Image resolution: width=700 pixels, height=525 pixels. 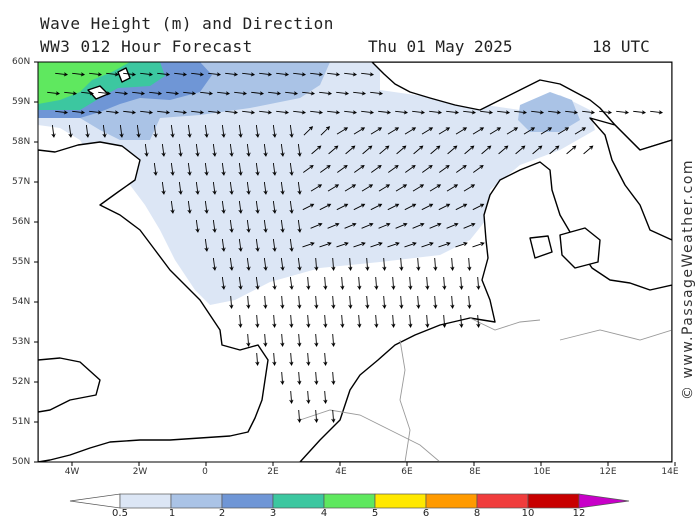 What do you see at coordinates (72, 472) in the screenshot?
I see `lon-label-4w: 4W` at bounding box center [72, 472].